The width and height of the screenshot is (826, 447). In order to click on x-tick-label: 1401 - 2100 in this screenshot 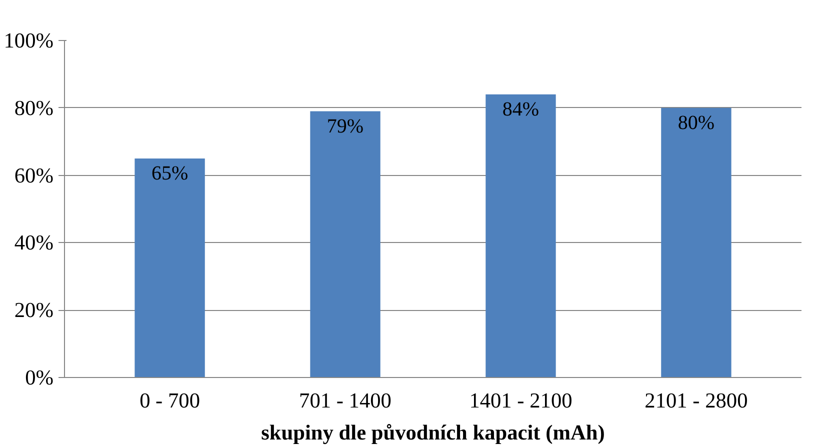, I will do `click(520, 400)`.